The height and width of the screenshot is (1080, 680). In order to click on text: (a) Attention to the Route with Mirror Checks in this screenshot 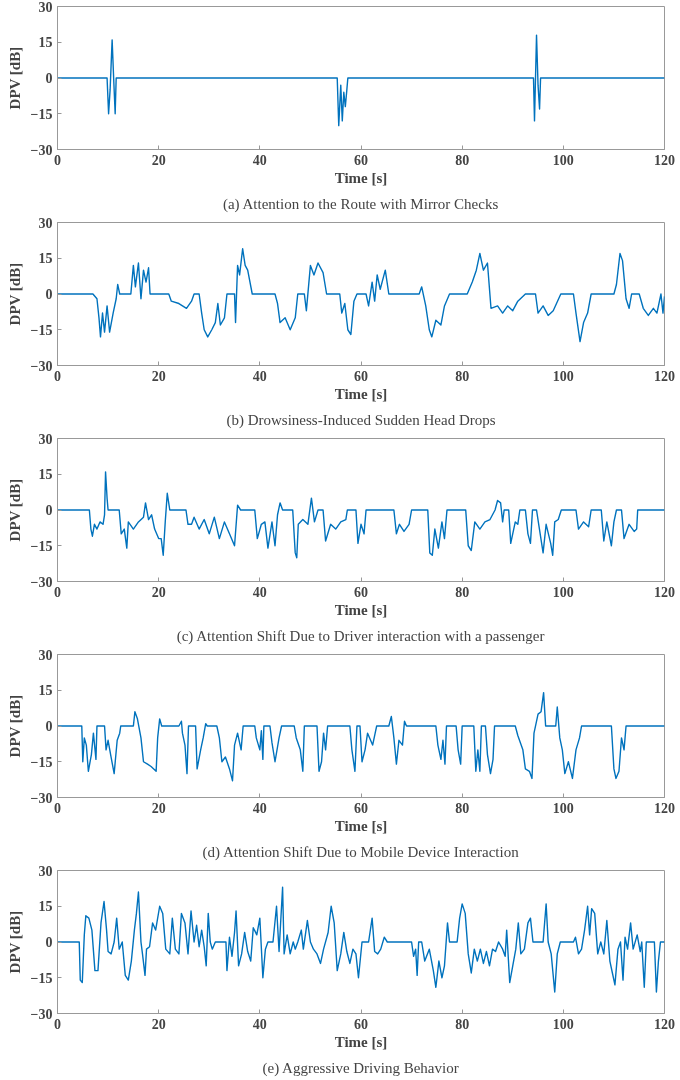, I will do `click(360, 204)`.